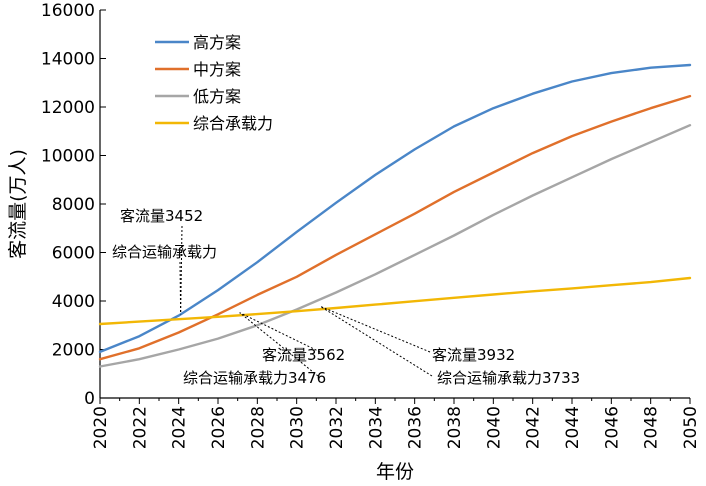  What do you see at coordinates (508, 378) in the screenshot?
I see `annotation-label: 综合运输承载力3733` at bounding box center [508, 378].